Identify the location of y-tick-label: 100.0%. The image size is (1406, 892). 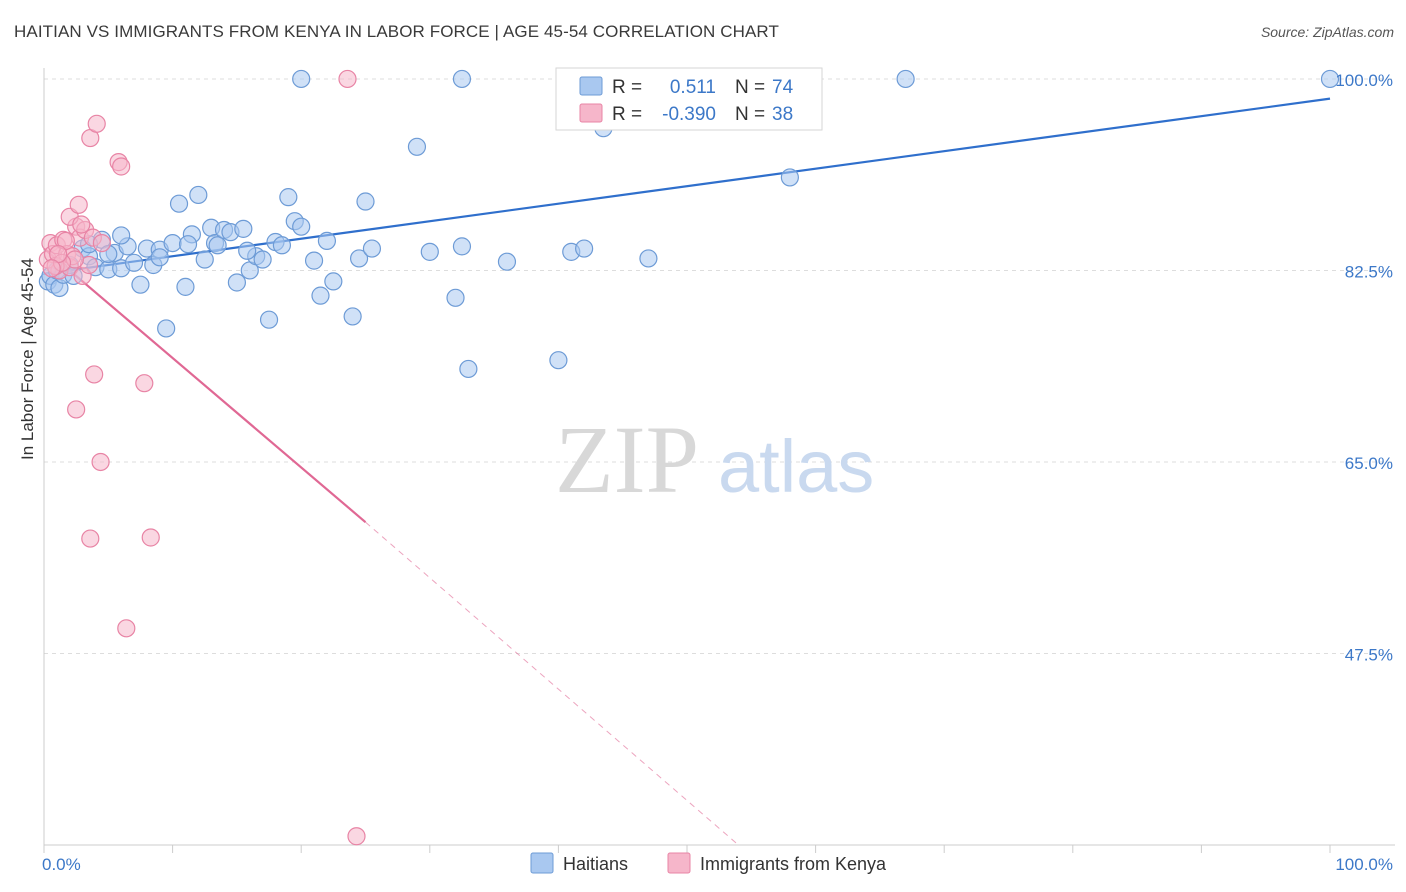
(1364, 80).